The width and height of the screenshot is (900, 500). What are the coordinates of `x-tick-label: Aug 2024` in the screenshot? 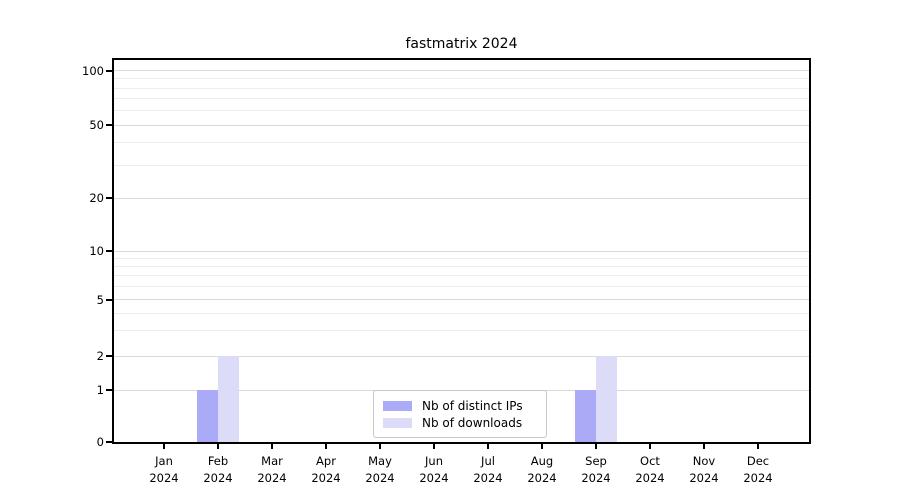 It's located at (542, 469).